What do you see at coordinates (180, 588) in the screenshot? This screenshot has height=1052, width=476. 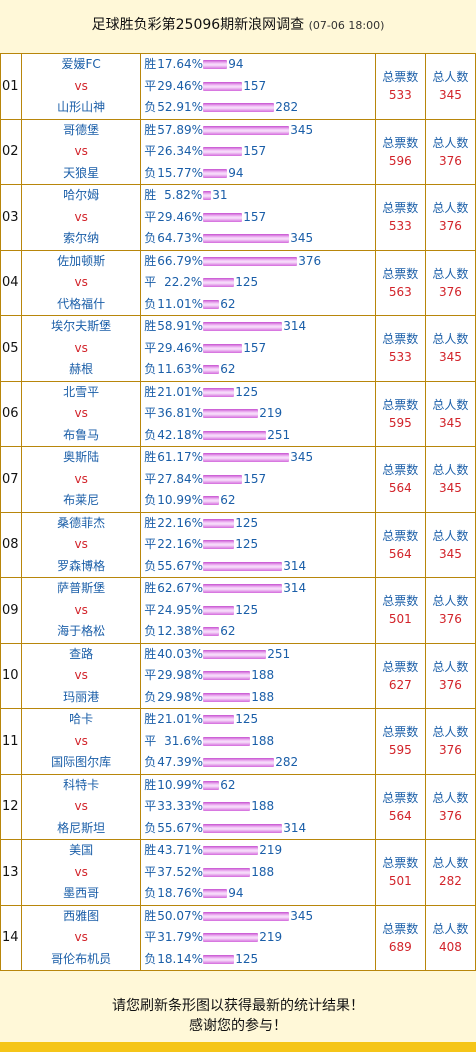 I see `stat-percent-win: 62.67%` at bounding box center [180, 588].